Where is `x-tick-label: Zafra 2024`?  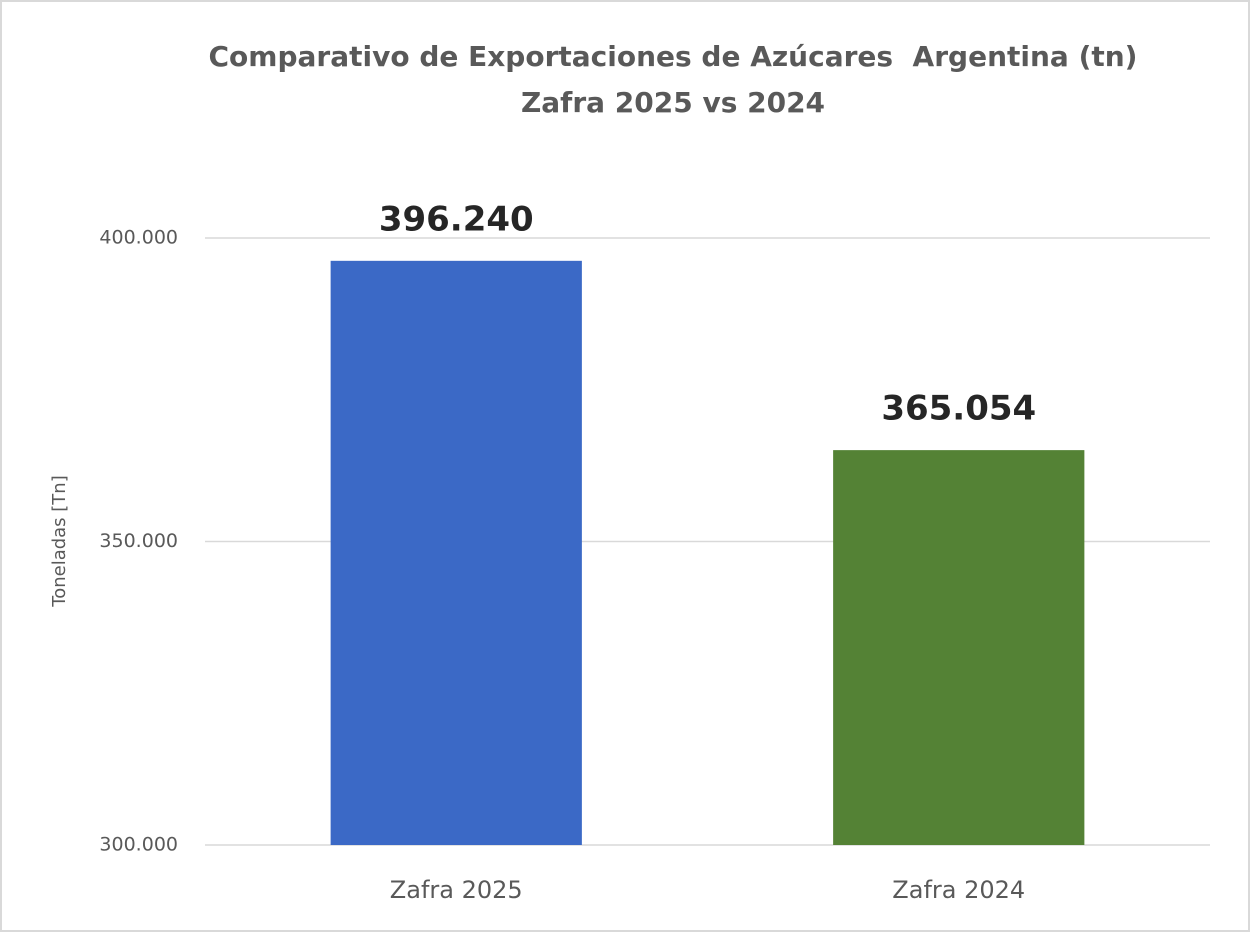
x-tick-label: Zafra 2024 is located at coordinates (958, 890).